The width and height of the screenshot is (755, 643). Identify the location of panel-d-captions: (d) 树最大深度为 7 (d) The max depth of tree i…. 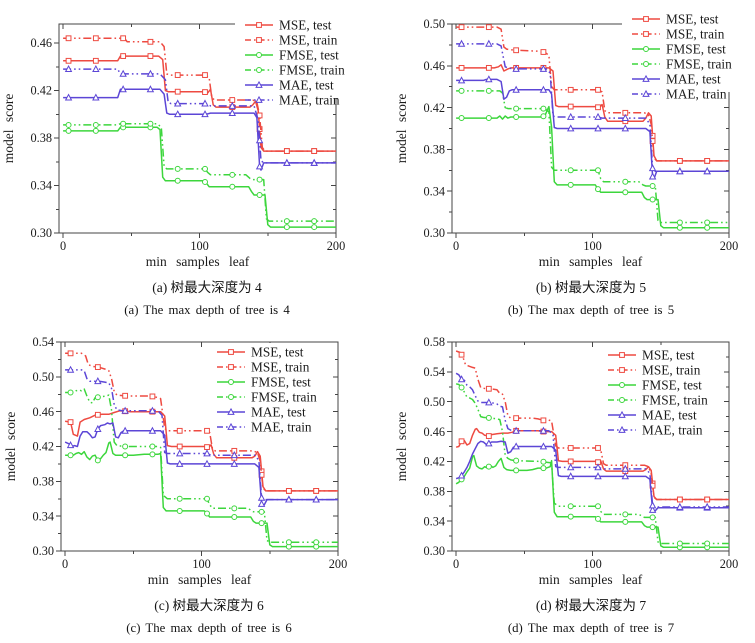
(574, 616).